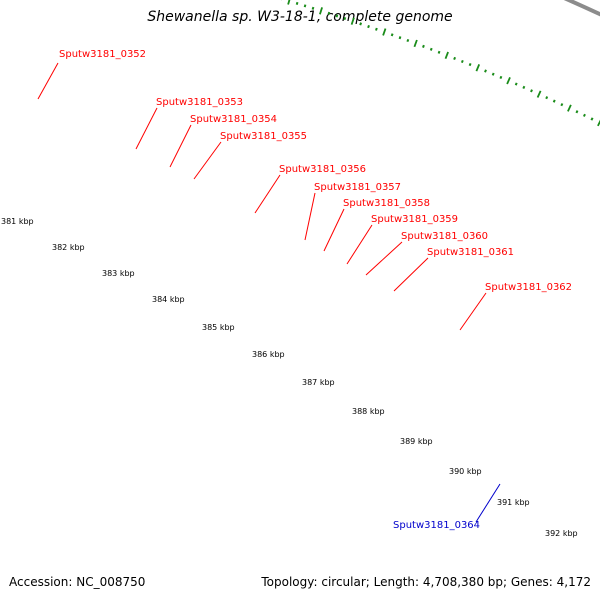 Image resolution: width=600 pixels, height=600 pixels. What do you see at coordinates (416, 441) in the screenshot?
I see `kbp-tick-label: 389 kbp` at bounding box center [416, 441].